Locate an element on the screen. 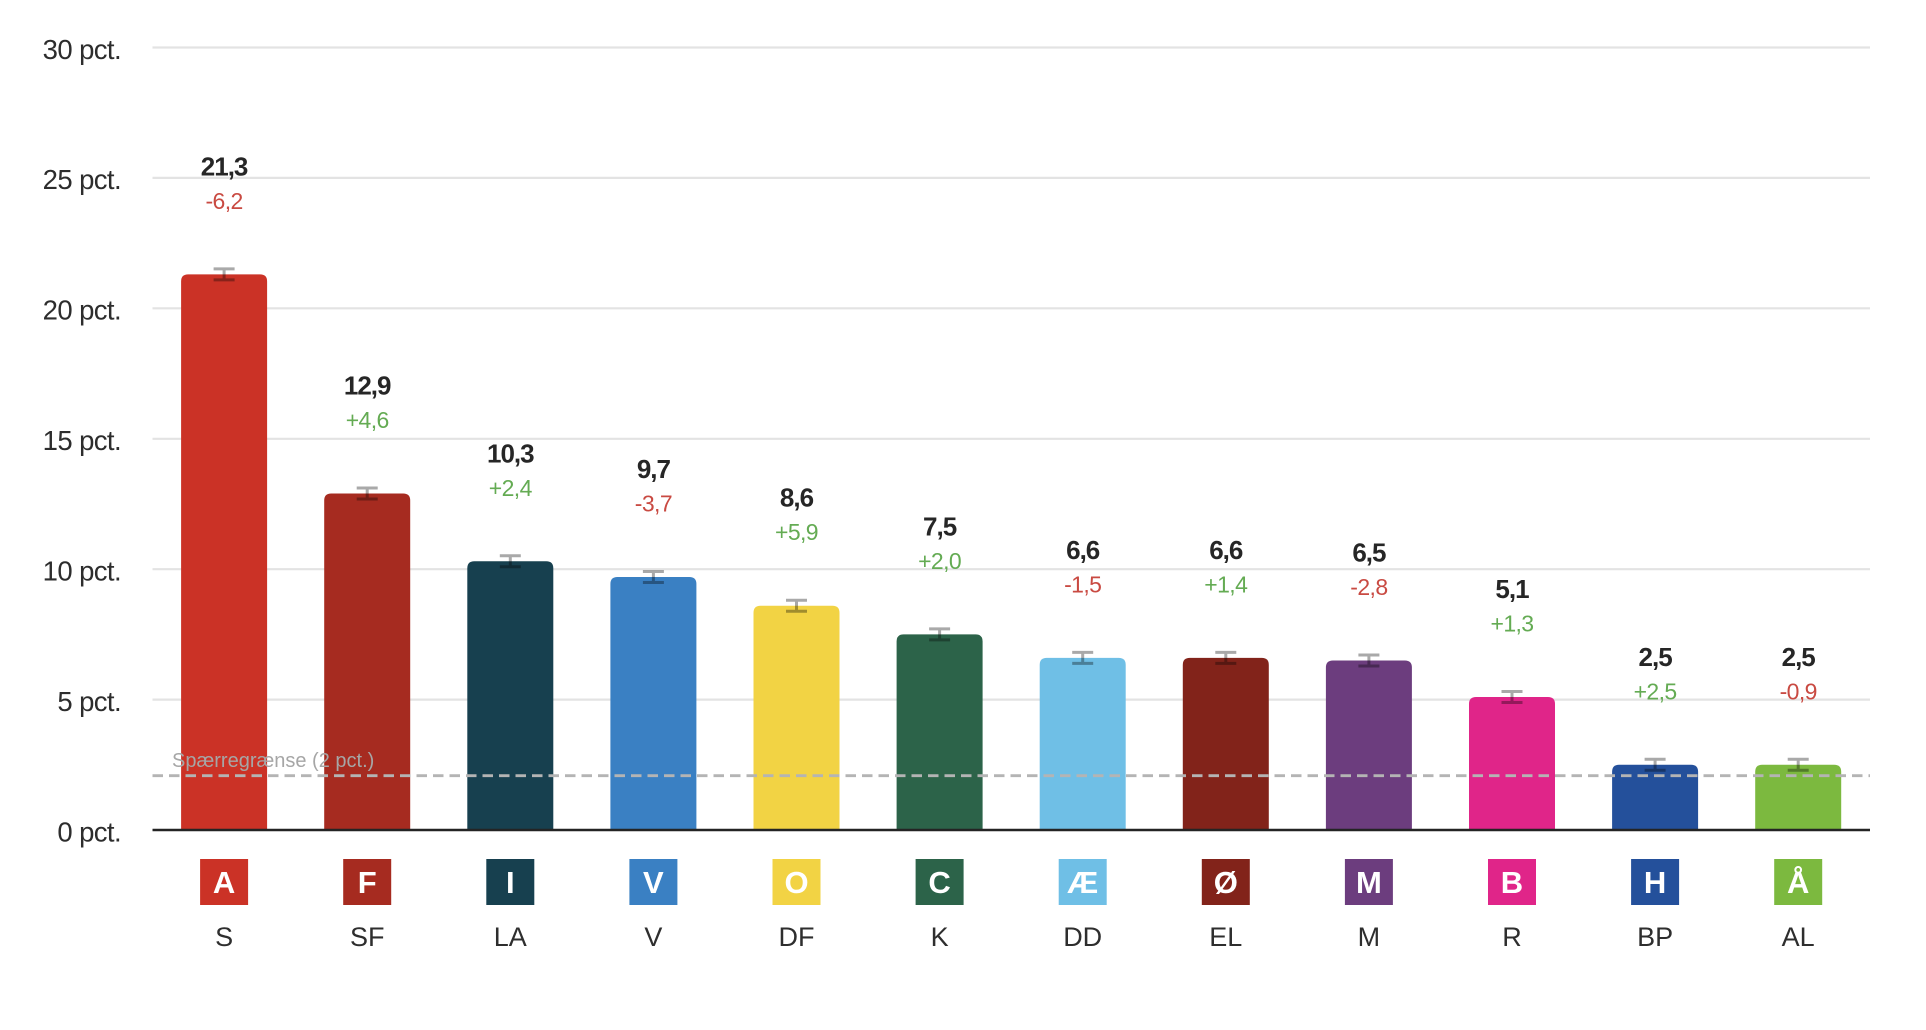 Image resolution: width=1926 pixels, height=1030 pixels. svg-text: Ø is located at coordinates (1226, 882).